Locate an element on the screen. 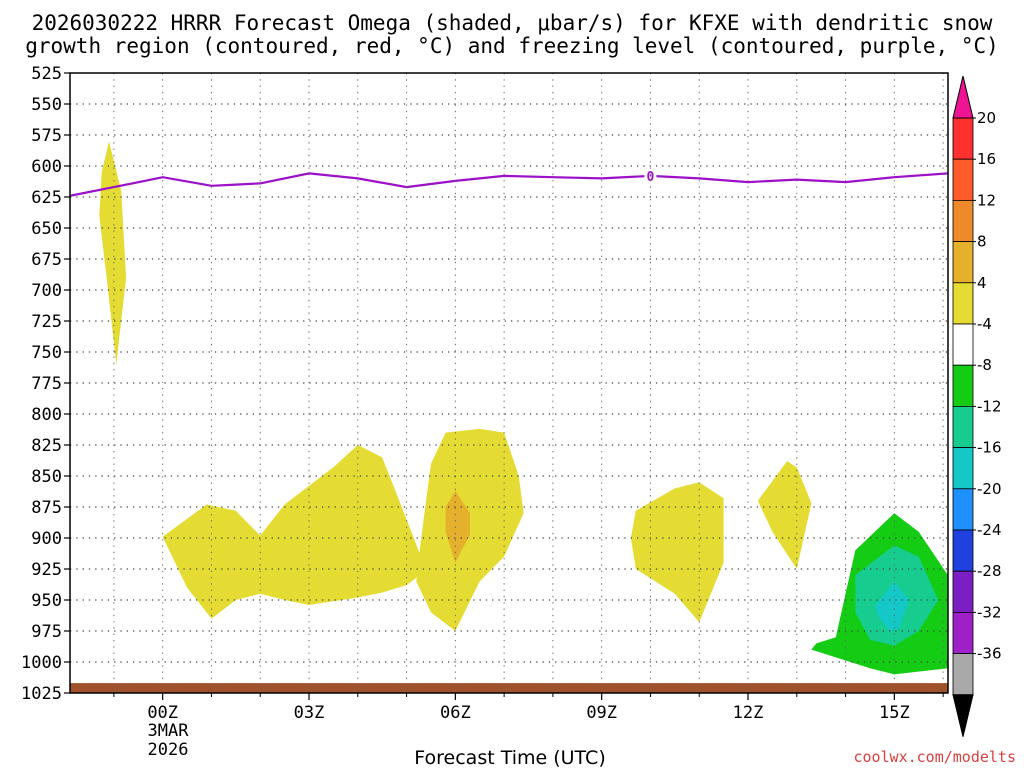 The width and height of the screenshot is (1024, 768). y-tick-label-625: 625 is located at coordinates (46, 198).